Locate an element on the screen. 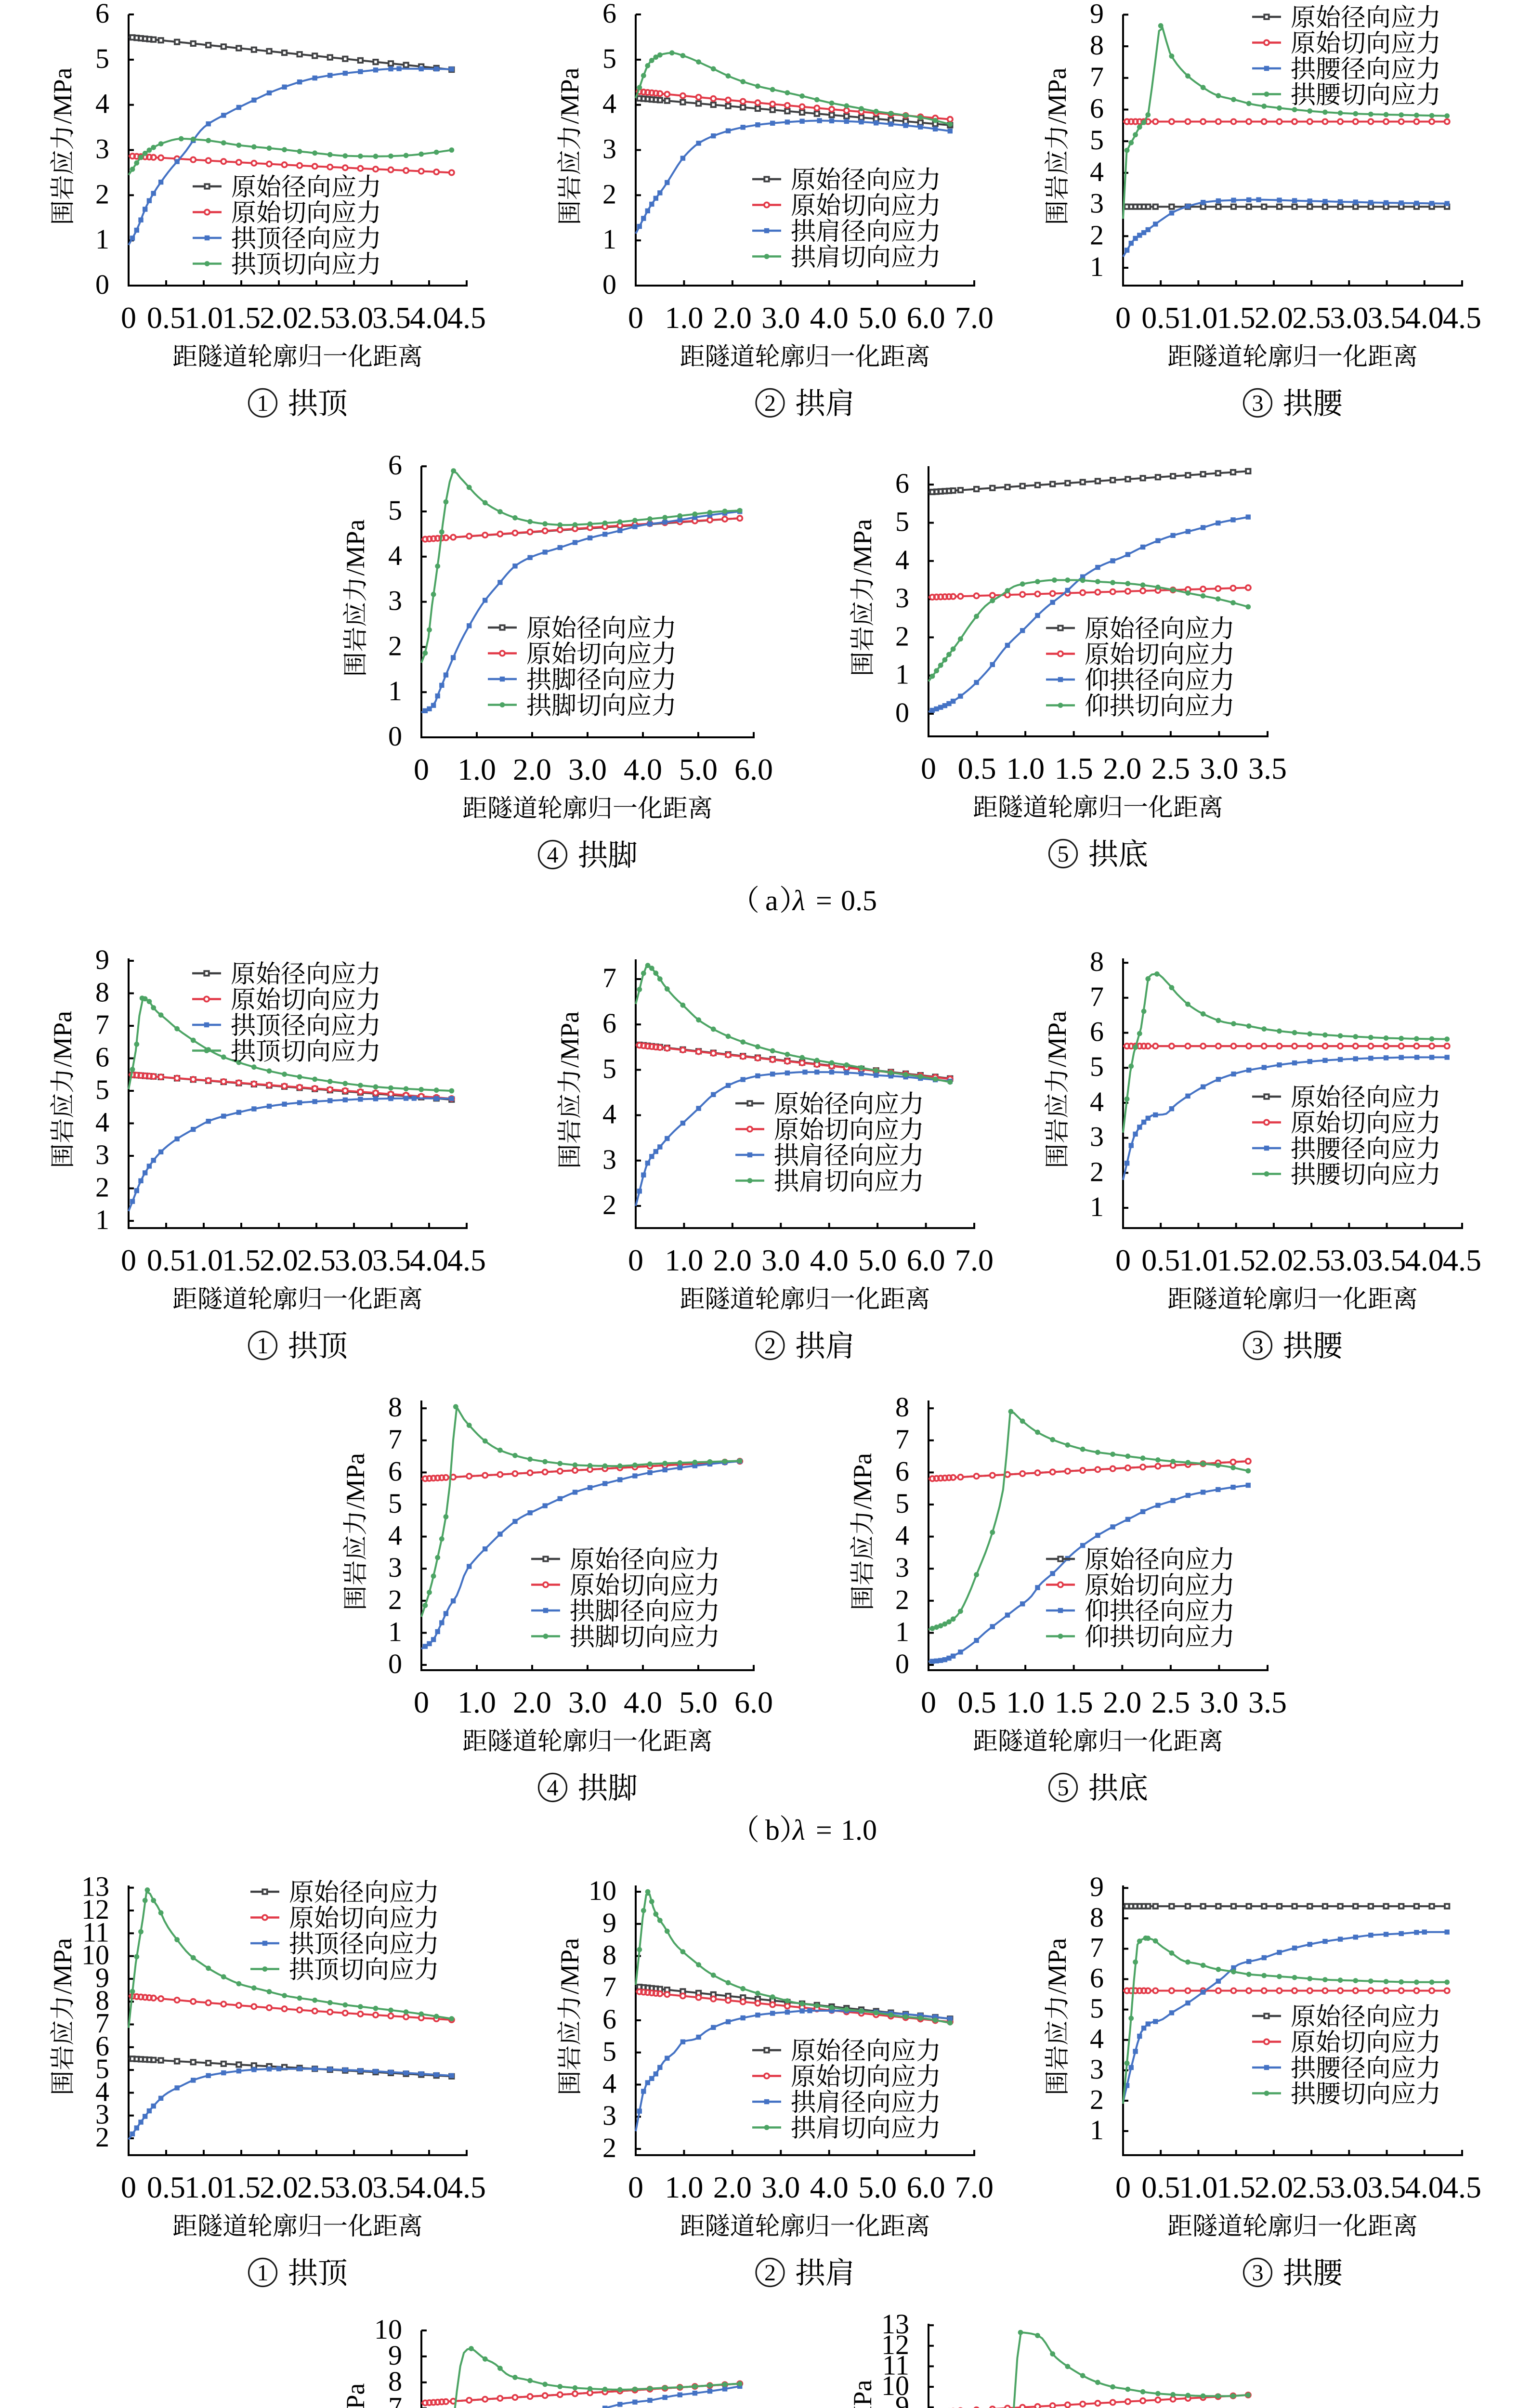 Image resolution: width=1517 pixels, height=2408 pixels. svg-text: 11 is located at coordinates (895, 2365).